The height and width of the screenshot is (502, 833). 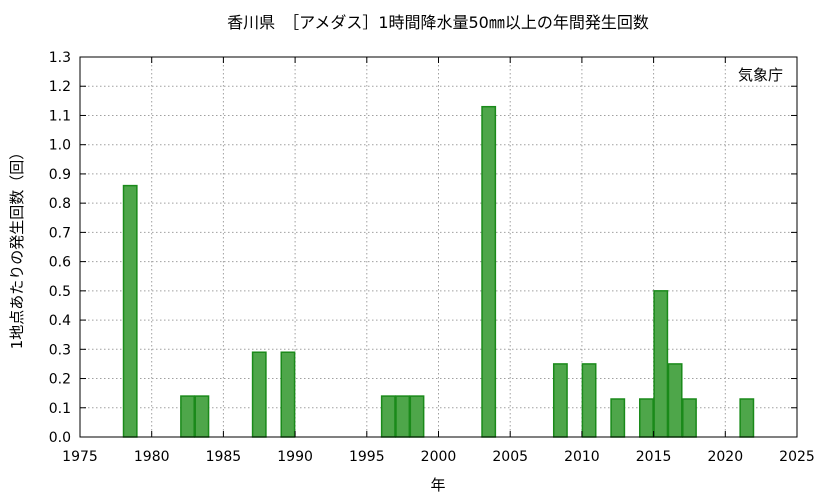 What do you see at coordinates (760, 75) in the screenshot?
I see `watermark-label: 気象庁` at bounding box center [760, 75].